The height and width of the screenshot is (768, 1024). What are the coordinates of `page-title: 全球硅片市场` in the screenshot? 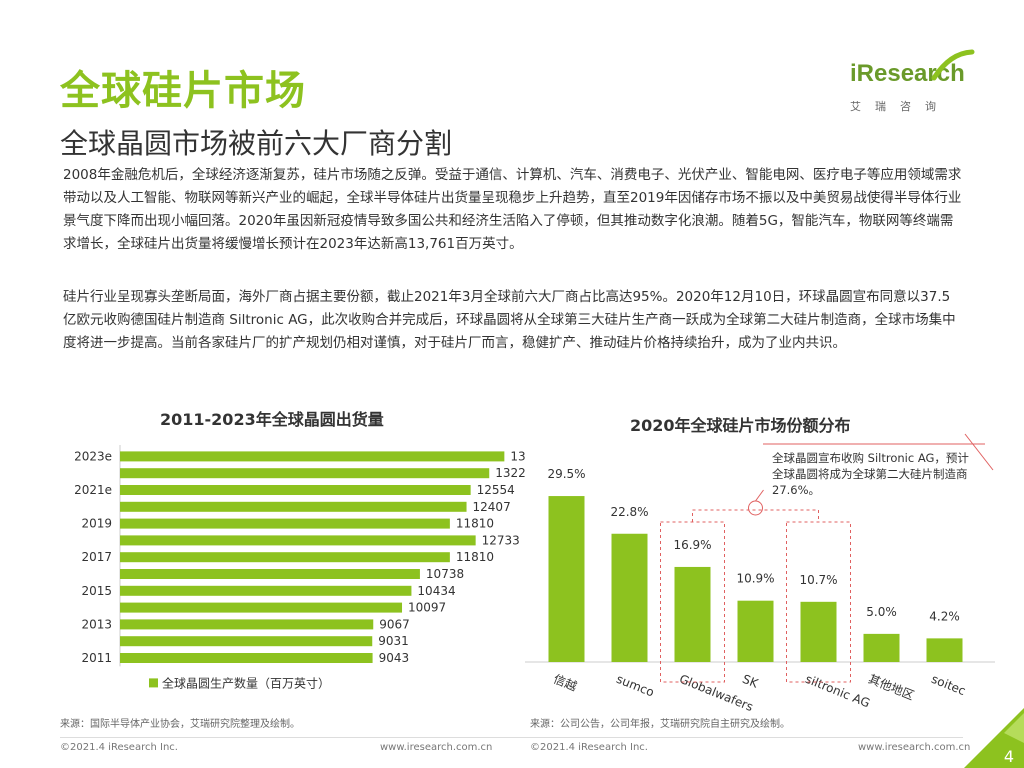 It's located at (183, 91).